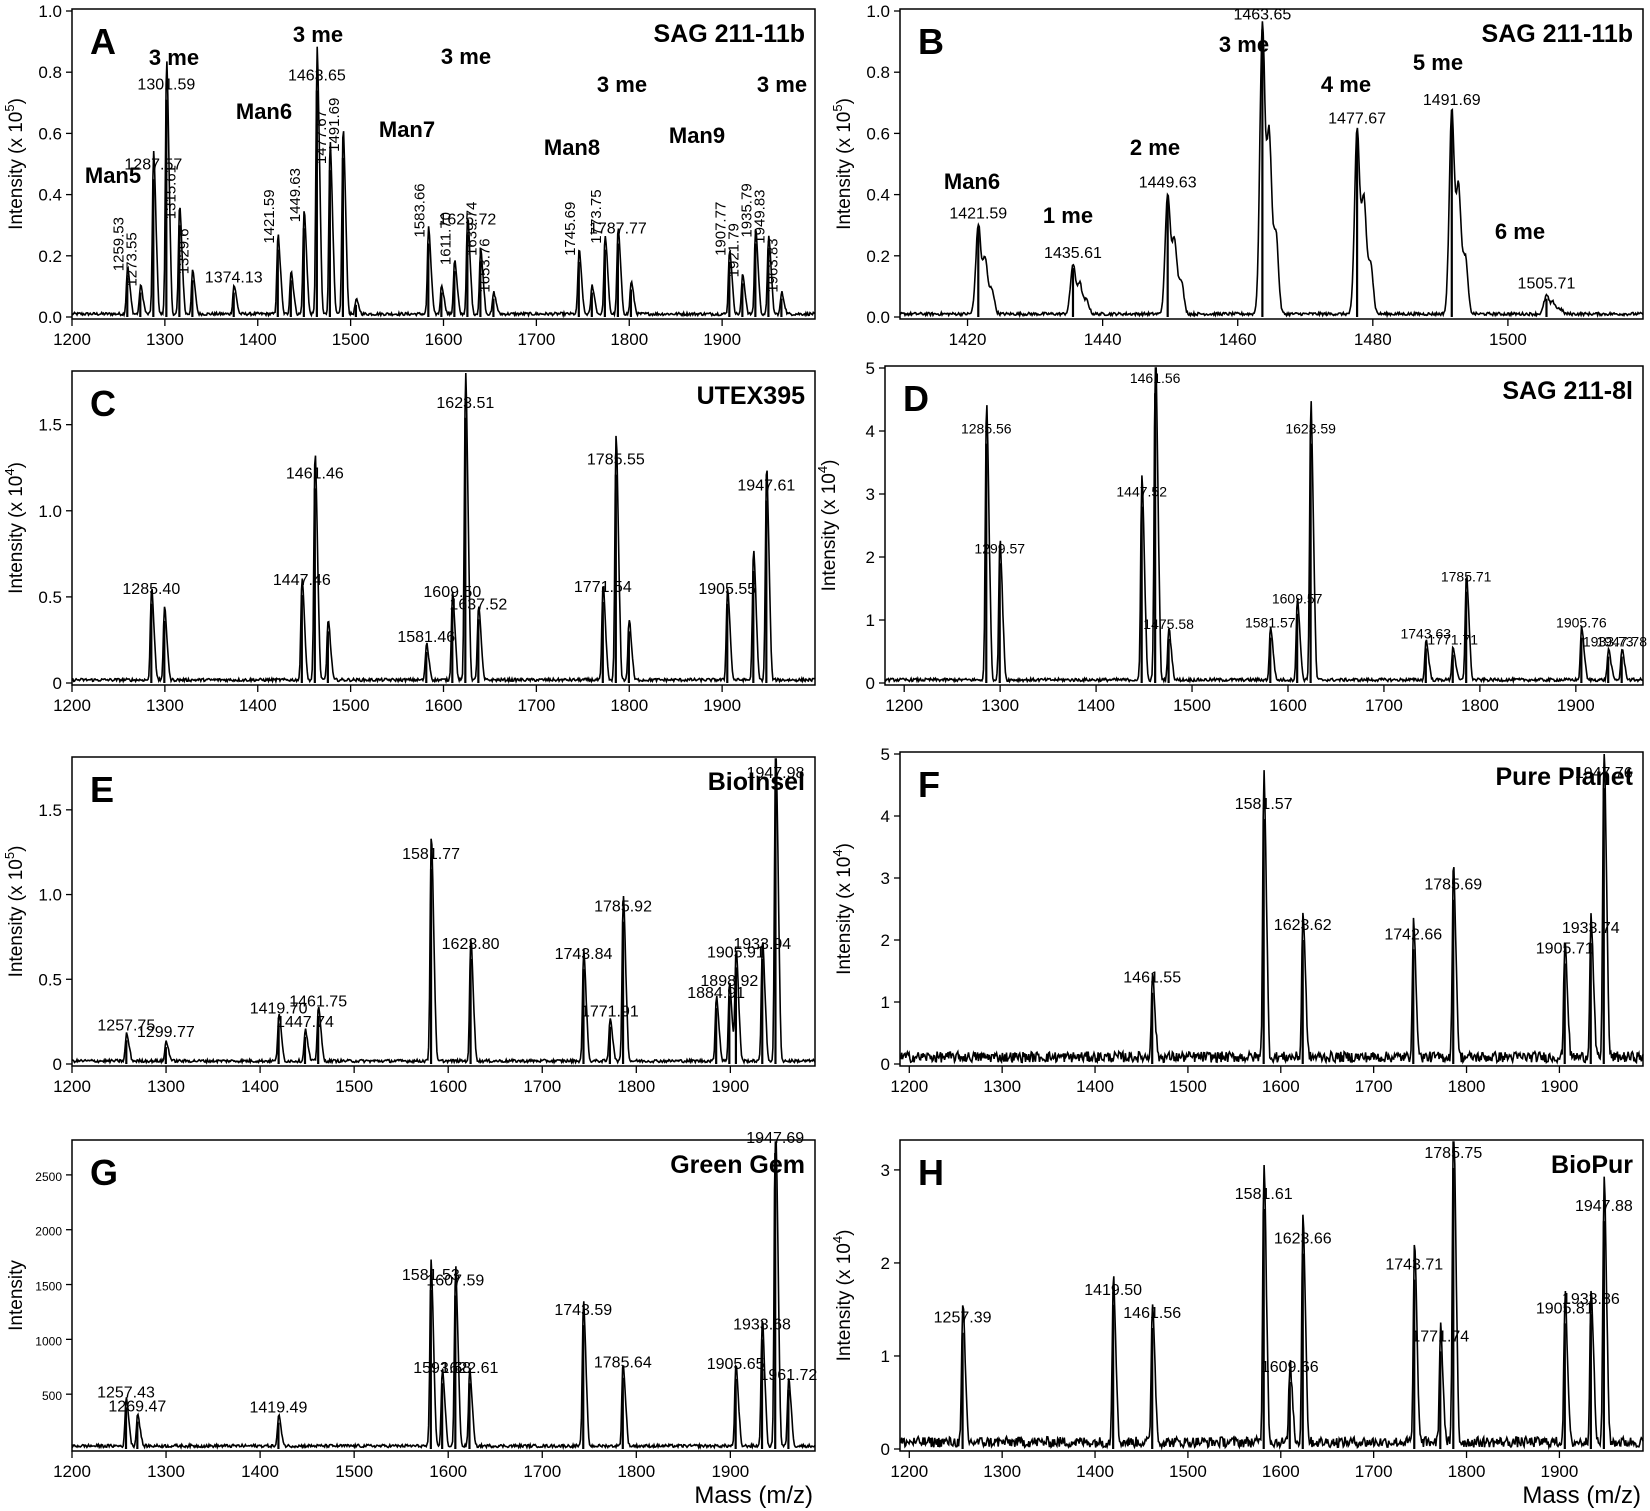 This screenshot has width=1650, height=1511. Describe the element at coordinates (1604, 1206) in the screenshot. I see `peak-label: 1947.88` at that location.